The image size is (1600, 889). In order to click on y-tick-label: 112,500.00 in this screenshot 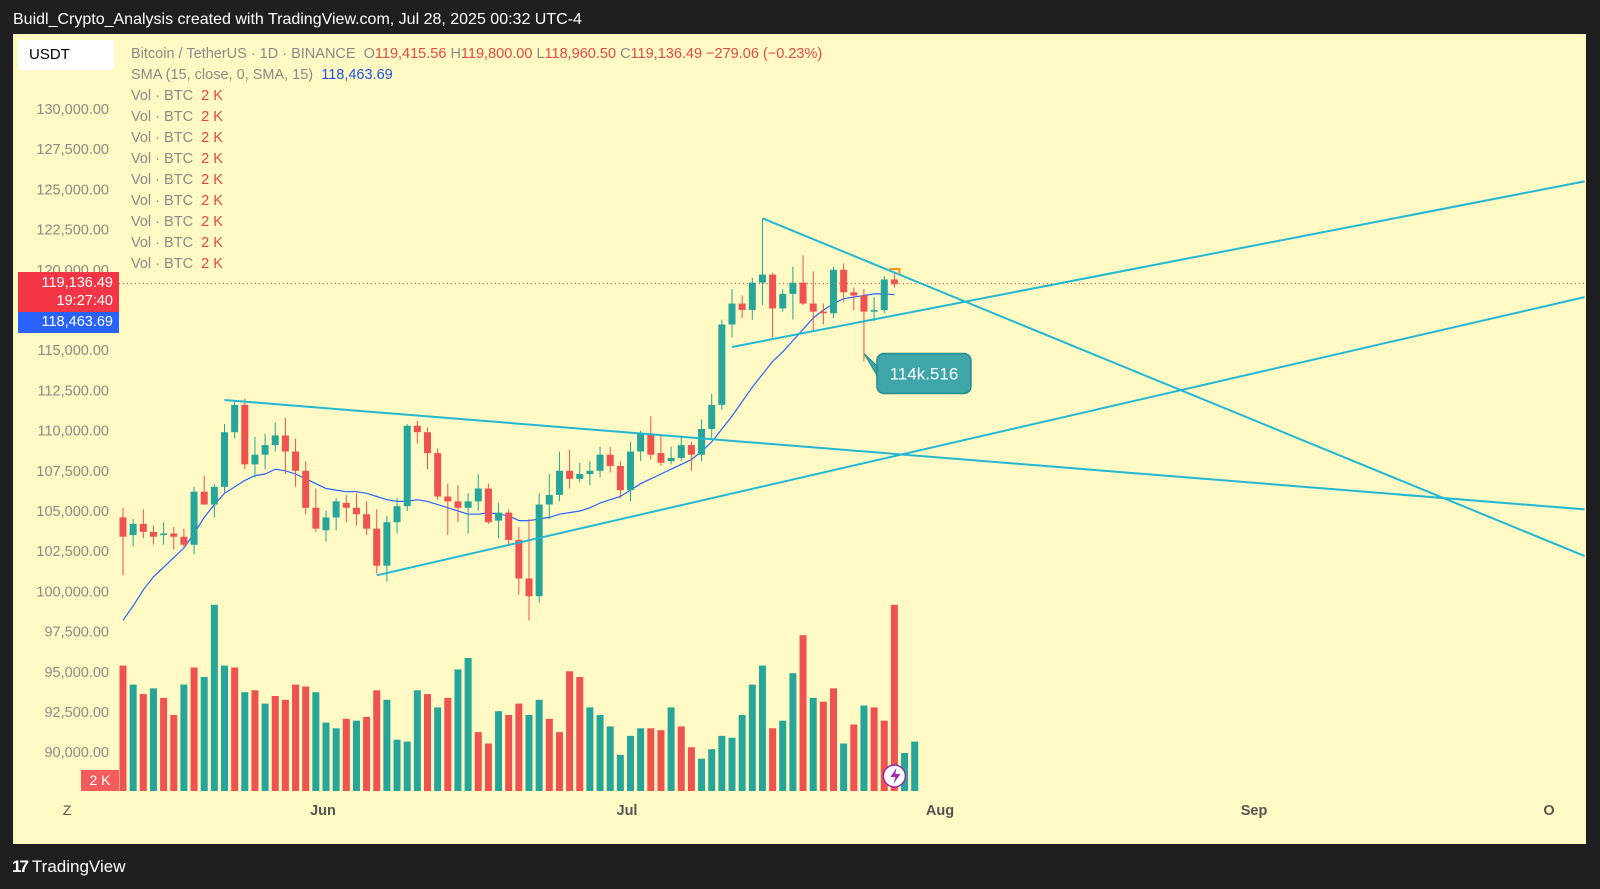, I will do `click(74, 391)`.